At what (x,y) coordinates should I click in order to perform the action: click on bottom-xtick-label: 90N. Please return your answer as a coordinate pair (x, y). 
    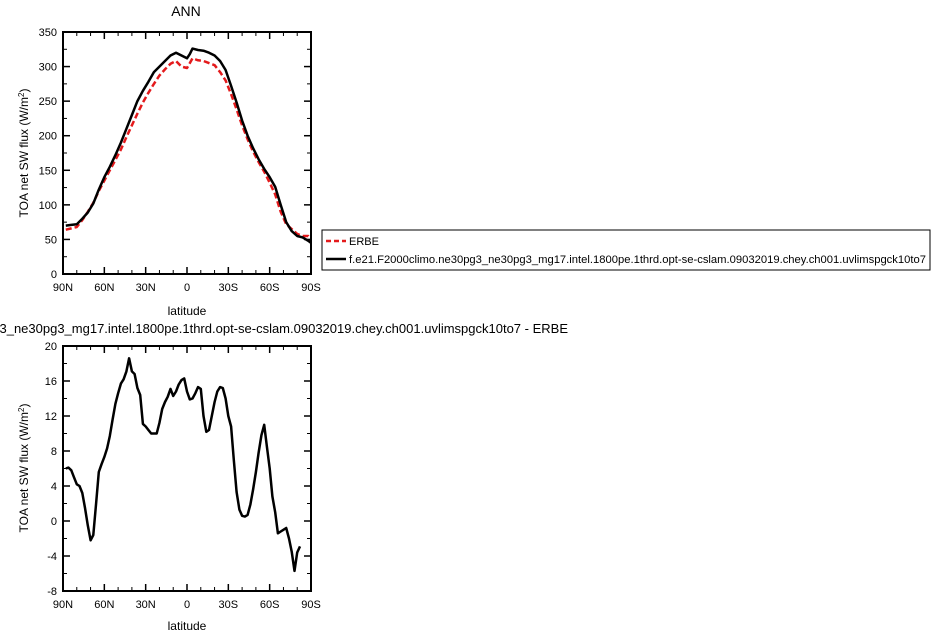
    Looking at the image, I should click on (63, 605).